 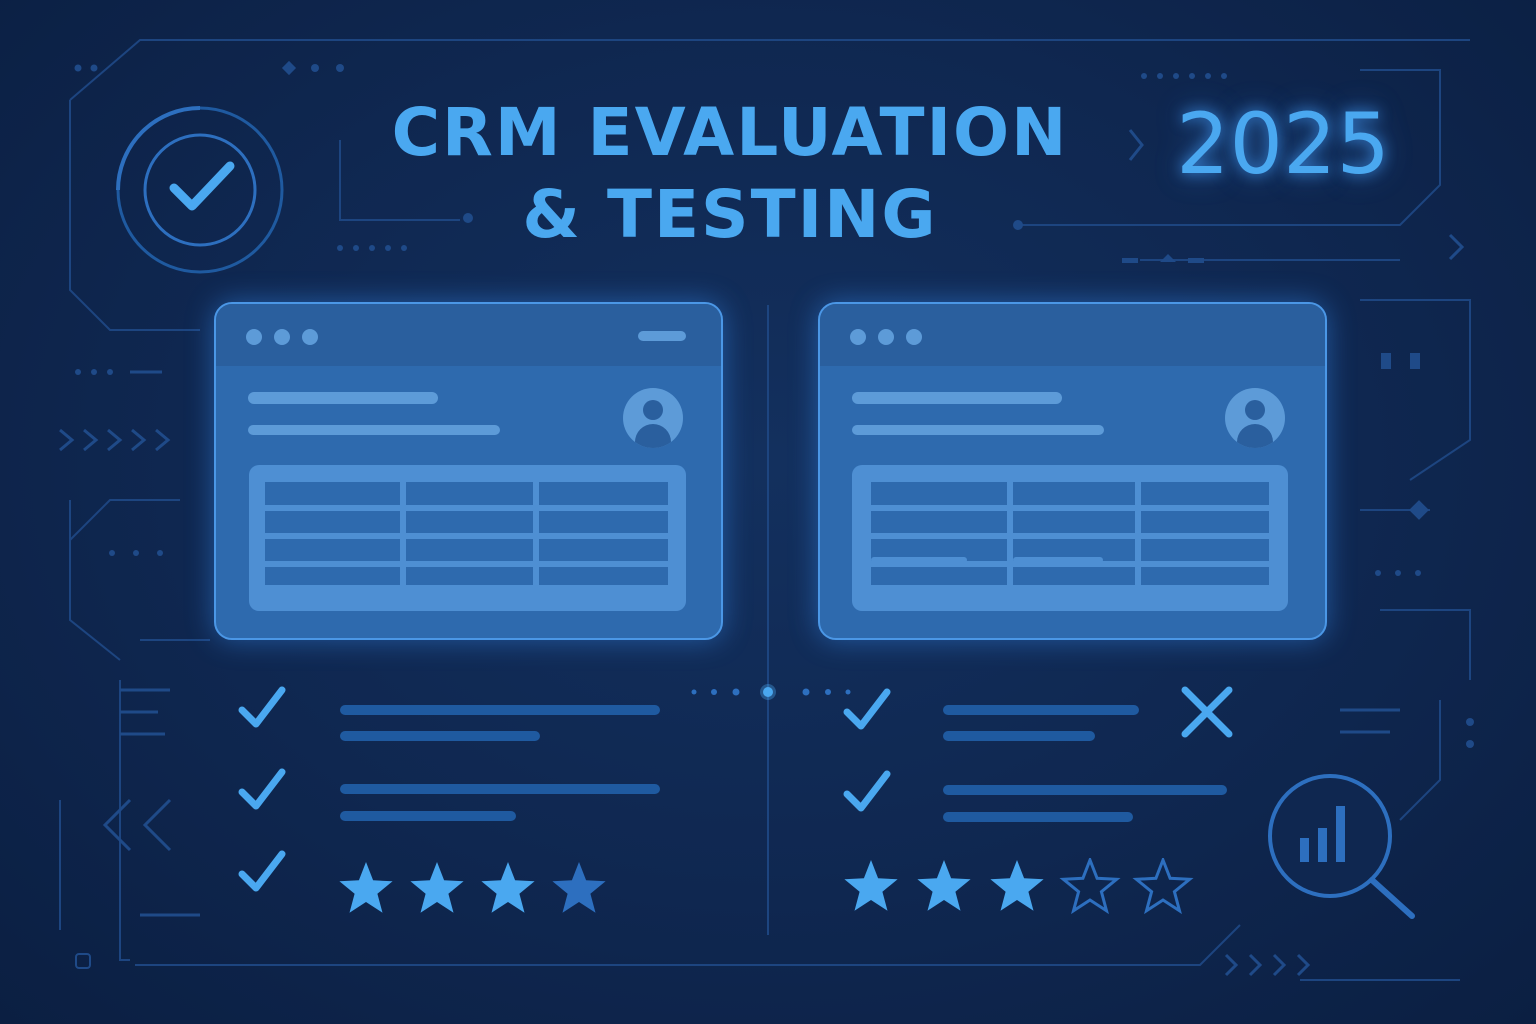 What do you see at coordinates (1043, 800) in the screenshot?
I see `checklist-right` at bounding box center [1043, 800].